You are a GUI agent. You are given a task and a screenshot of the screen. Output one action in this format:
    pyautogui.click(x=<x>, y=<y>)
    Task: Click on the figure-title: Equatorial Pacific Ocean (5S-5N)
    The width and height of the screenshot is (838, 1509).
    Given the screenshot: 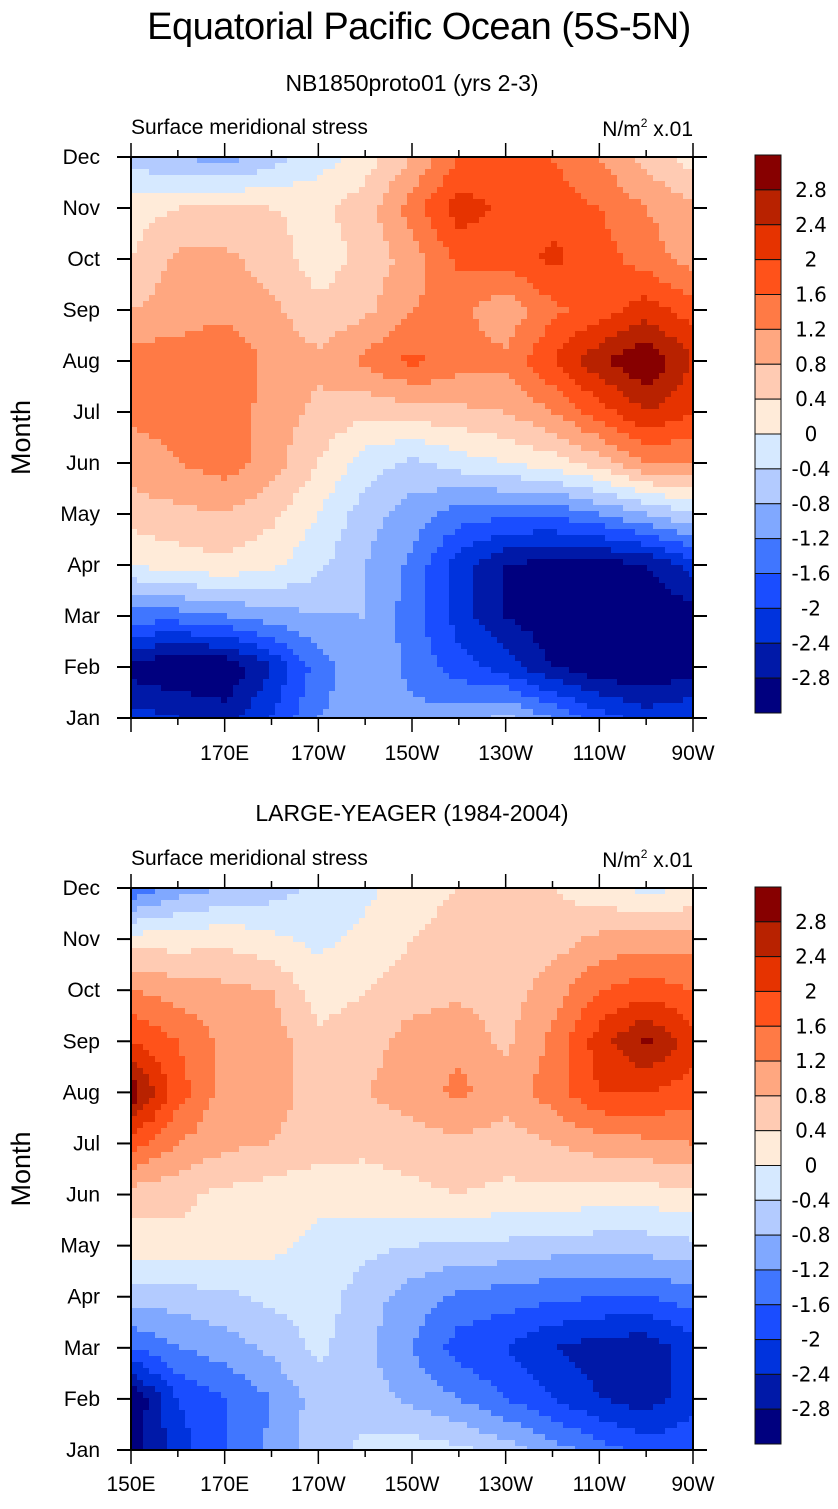 What is the action you would take?
    pyautogui.click(x=419, y=27)
    